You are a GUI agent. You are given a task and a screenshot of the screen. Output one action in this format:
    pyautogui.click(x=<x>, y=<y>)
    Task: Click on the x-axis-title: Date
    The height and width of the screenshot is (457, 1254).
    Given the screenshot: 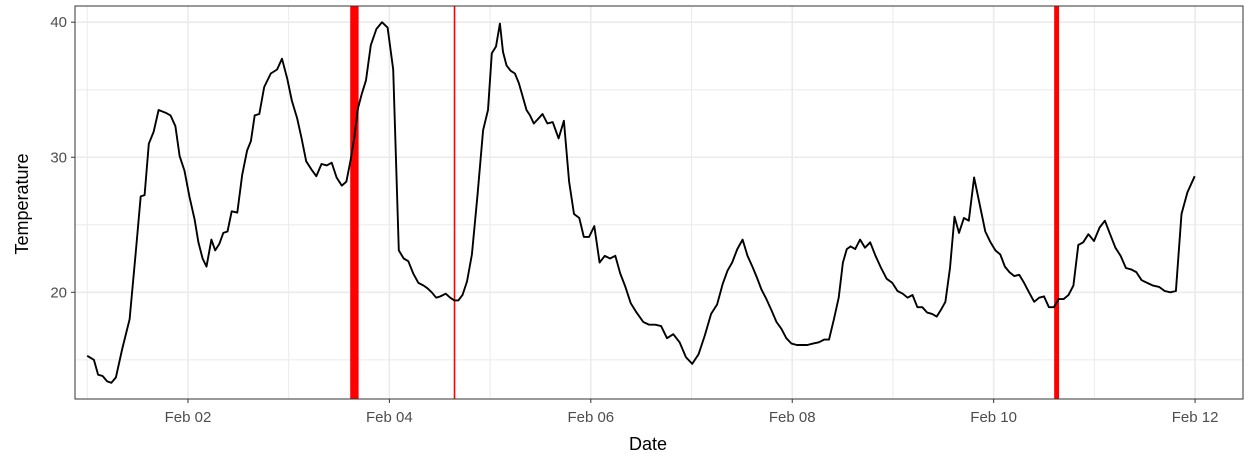 What is the action you would take?
    pyautogui.click(x=648, y=444)
    